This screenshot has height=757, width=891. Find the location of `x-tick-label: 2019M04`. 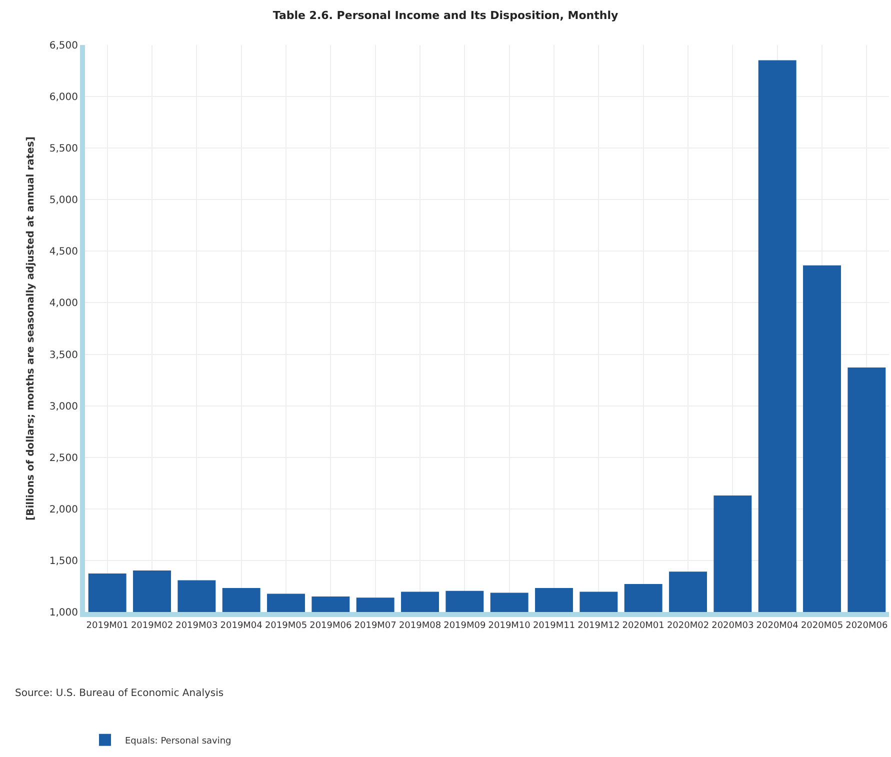

x-tick-label: 2019M04 is located at coordinates (241, 625).